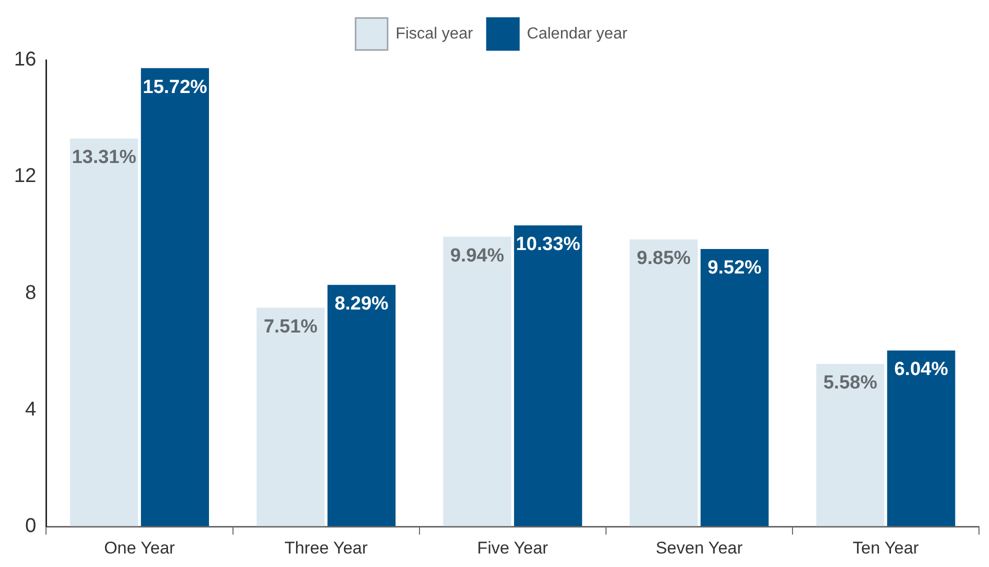  Describe the element at coordinates (512, 548) in the screenshot. I see `x-tick-label: Five Year` at that location.